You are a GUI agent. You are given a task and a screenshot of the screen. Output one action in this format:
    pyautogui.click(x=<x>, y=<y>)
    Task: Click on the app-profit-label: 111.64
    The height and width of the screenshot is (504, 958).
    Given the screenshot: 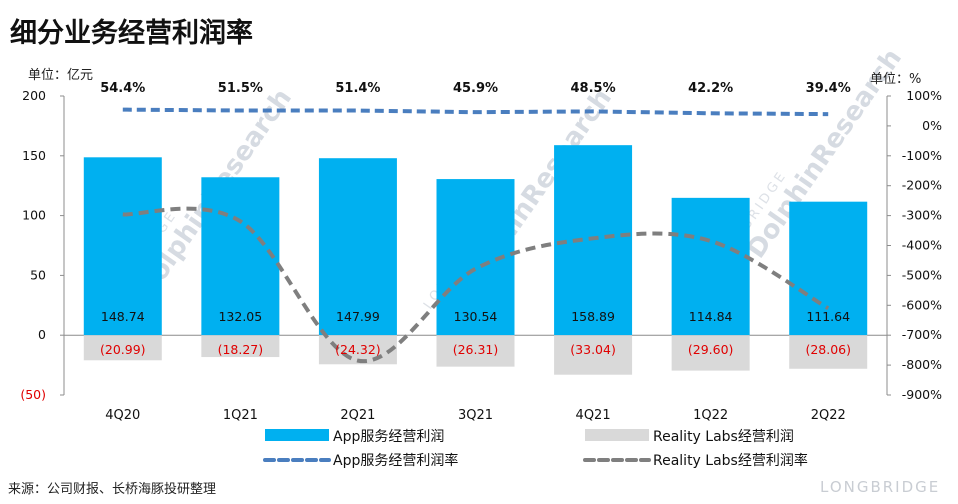 What is the action you would take?
    pyautogui.click(x=828, y=316)
    